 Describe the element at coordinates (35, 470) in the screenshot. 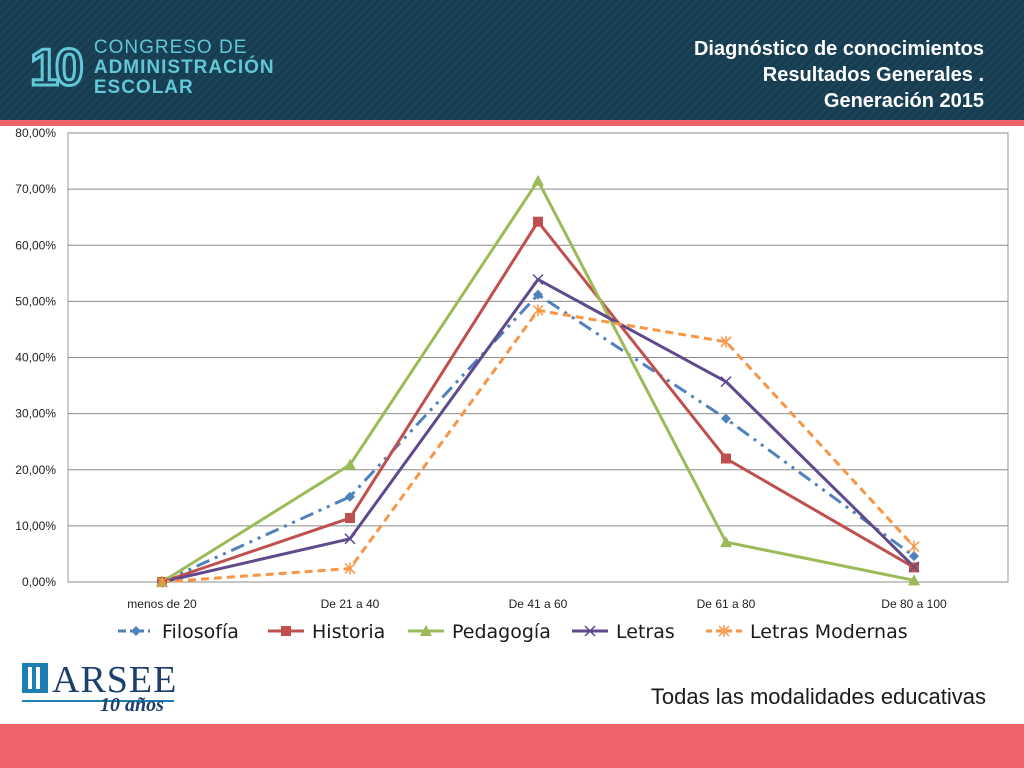

I see `y-tick-label: 20,00%` at that location.